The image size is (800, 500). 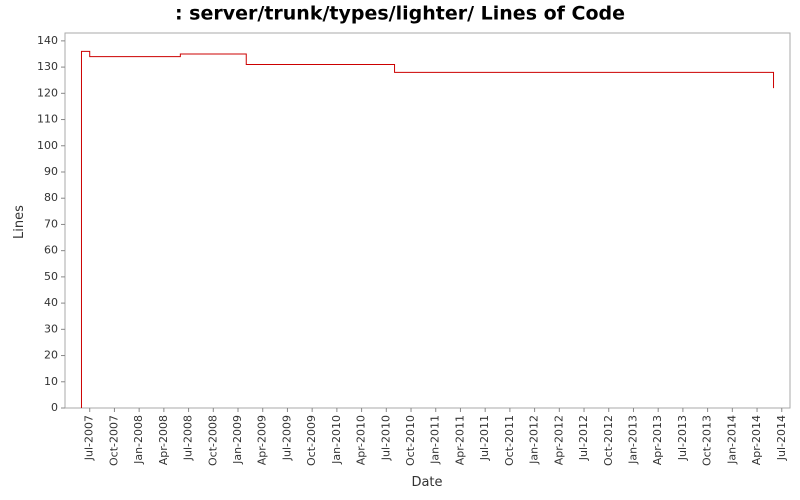 What do you see at coordinates (682, 438) in the screenshot?
I see `x-tick-label: Jul-2013` at bounding box center [682, 438].